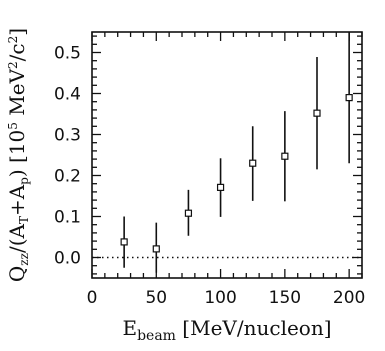 The image size is (385, 351). Describe the element at coordinates (24, 181) in the screenshot. I see `y-axis-title-p-sub: p` at that location.